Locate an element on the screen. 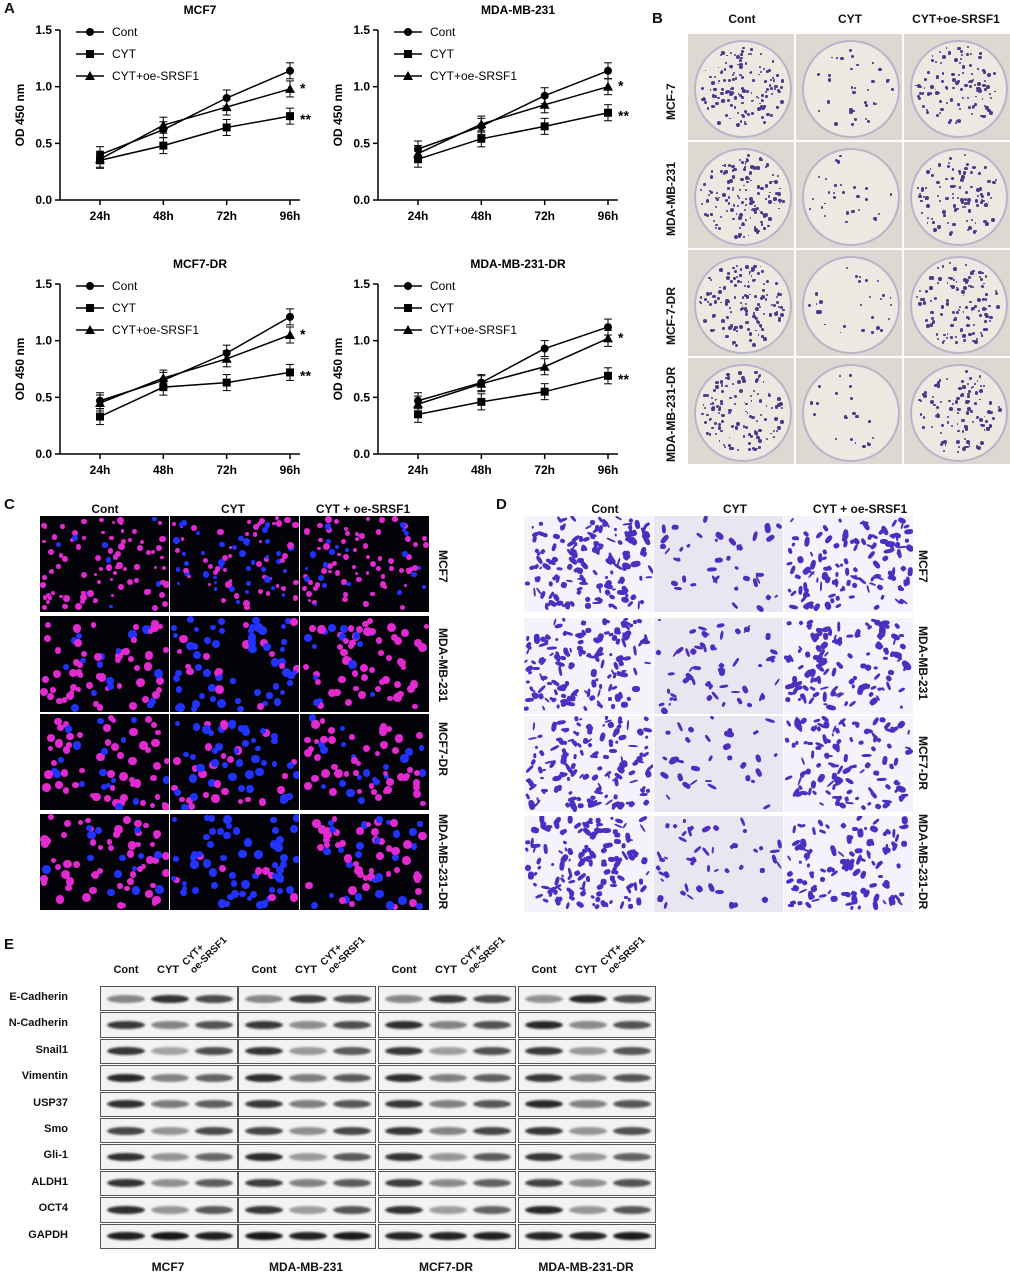 The height and width of the screenshot is (1287, 1010). colony-plate-image is located at coordinates (849, 411).